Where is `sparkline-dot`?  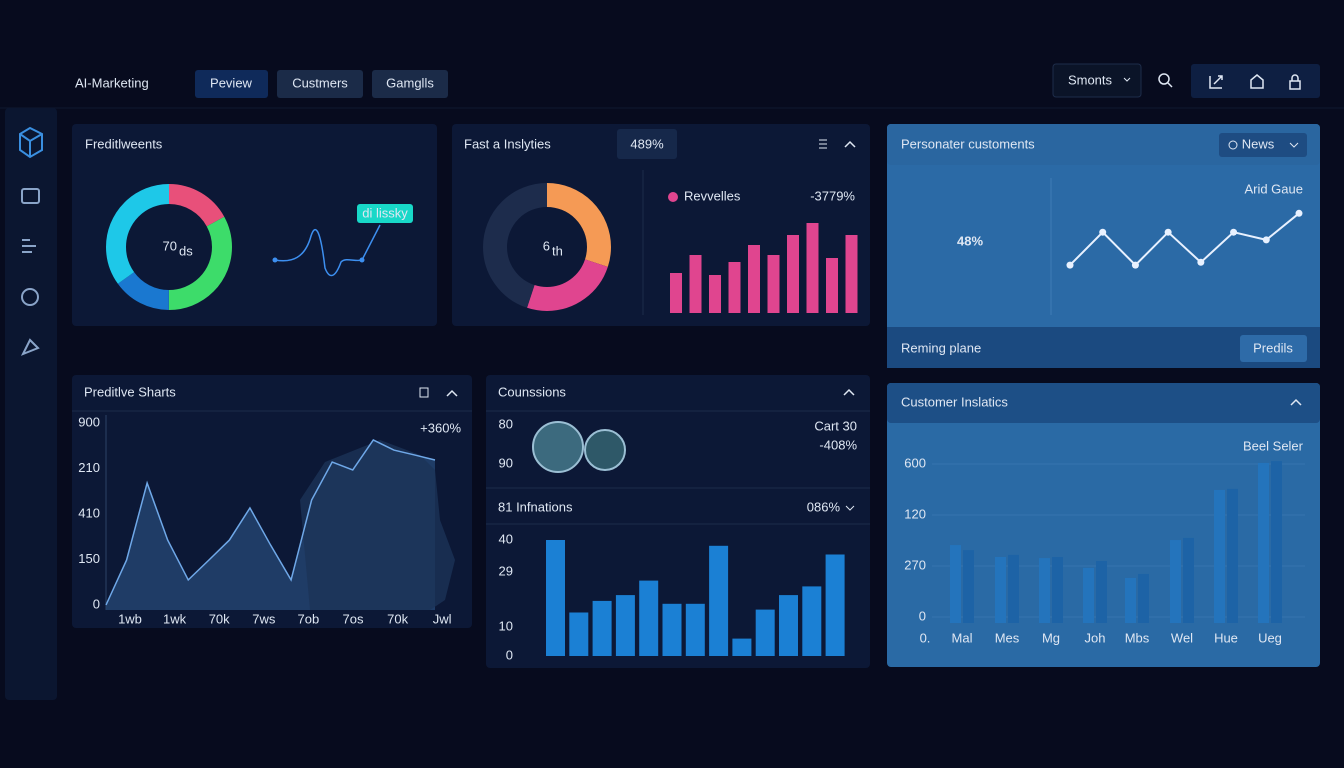
sparkline-dot is located at coordinates (362, 260).